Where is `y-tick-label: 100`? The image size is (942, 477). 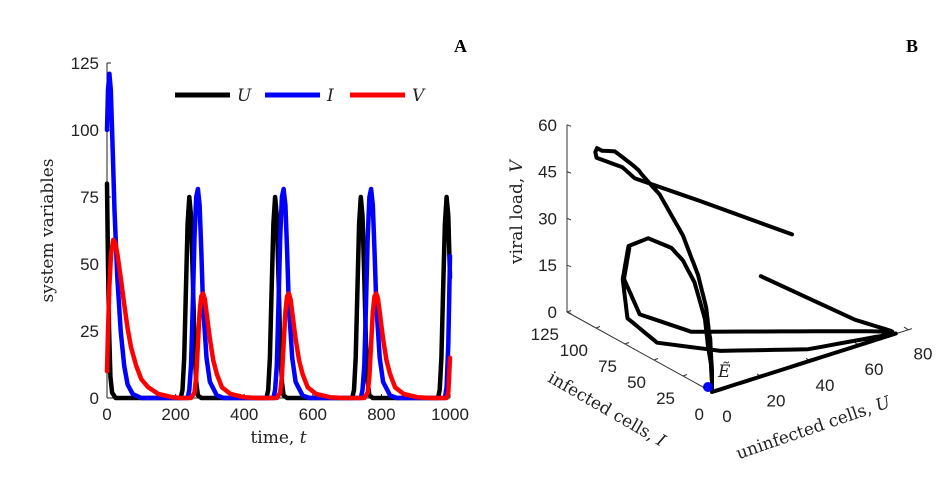 y-tick-label: 100 is located at coordinates (85, 130).